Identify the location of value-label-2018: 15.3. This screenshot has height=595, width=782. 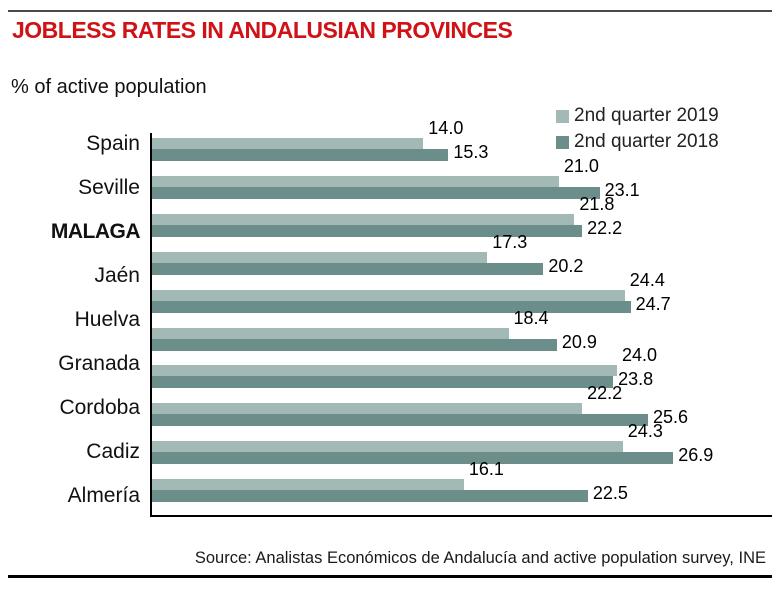
(471, 152).